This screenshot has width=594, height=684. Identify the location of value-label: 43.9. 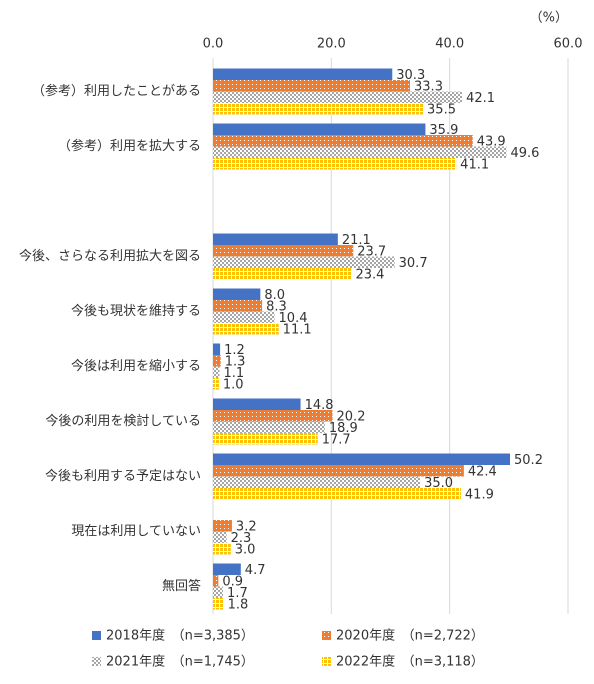
(491, 141).